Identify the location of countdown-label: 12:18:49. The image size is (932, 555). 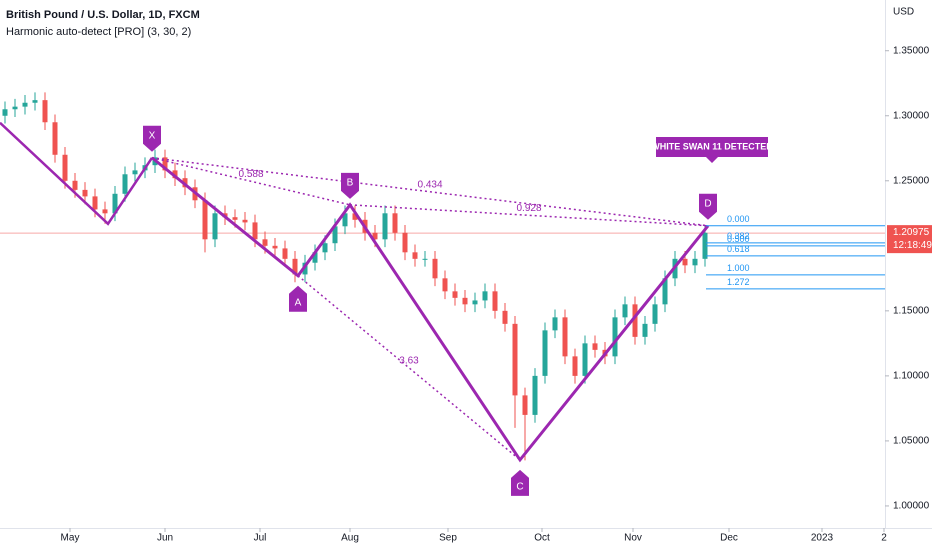
(912, 245).